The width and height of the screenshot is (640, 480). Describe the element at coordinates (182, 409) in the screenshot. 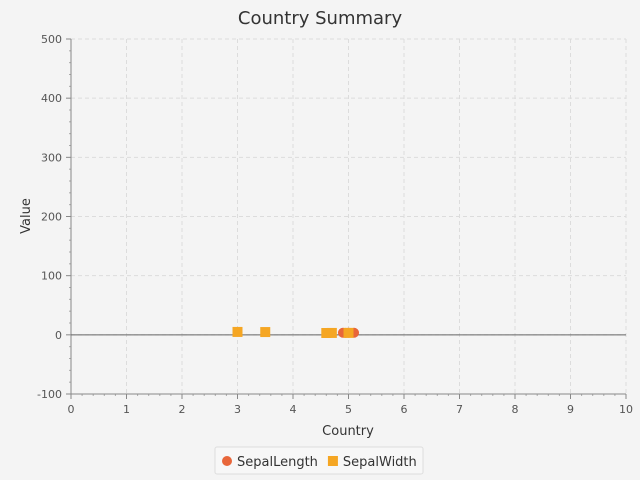

I see `x-tick-label: 2` at that location.